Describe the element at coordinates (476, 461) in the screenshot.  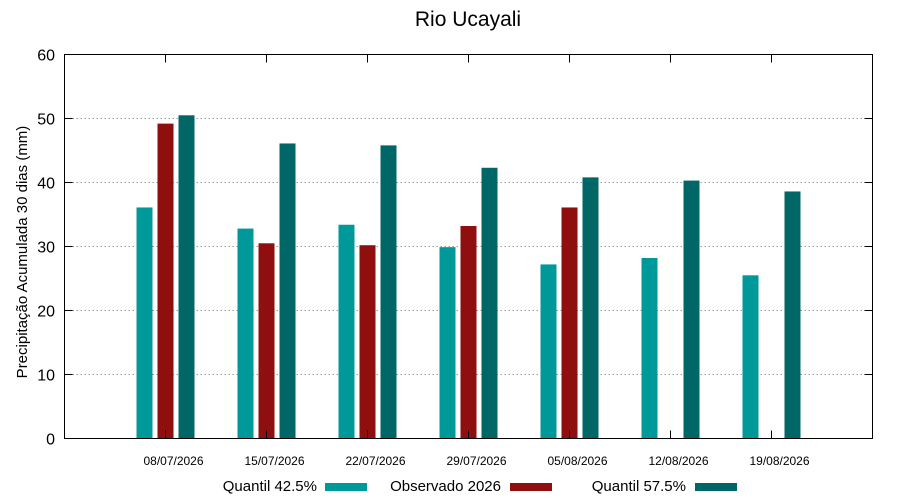
I see `x-tick-label: 29/07/2026` at that location.